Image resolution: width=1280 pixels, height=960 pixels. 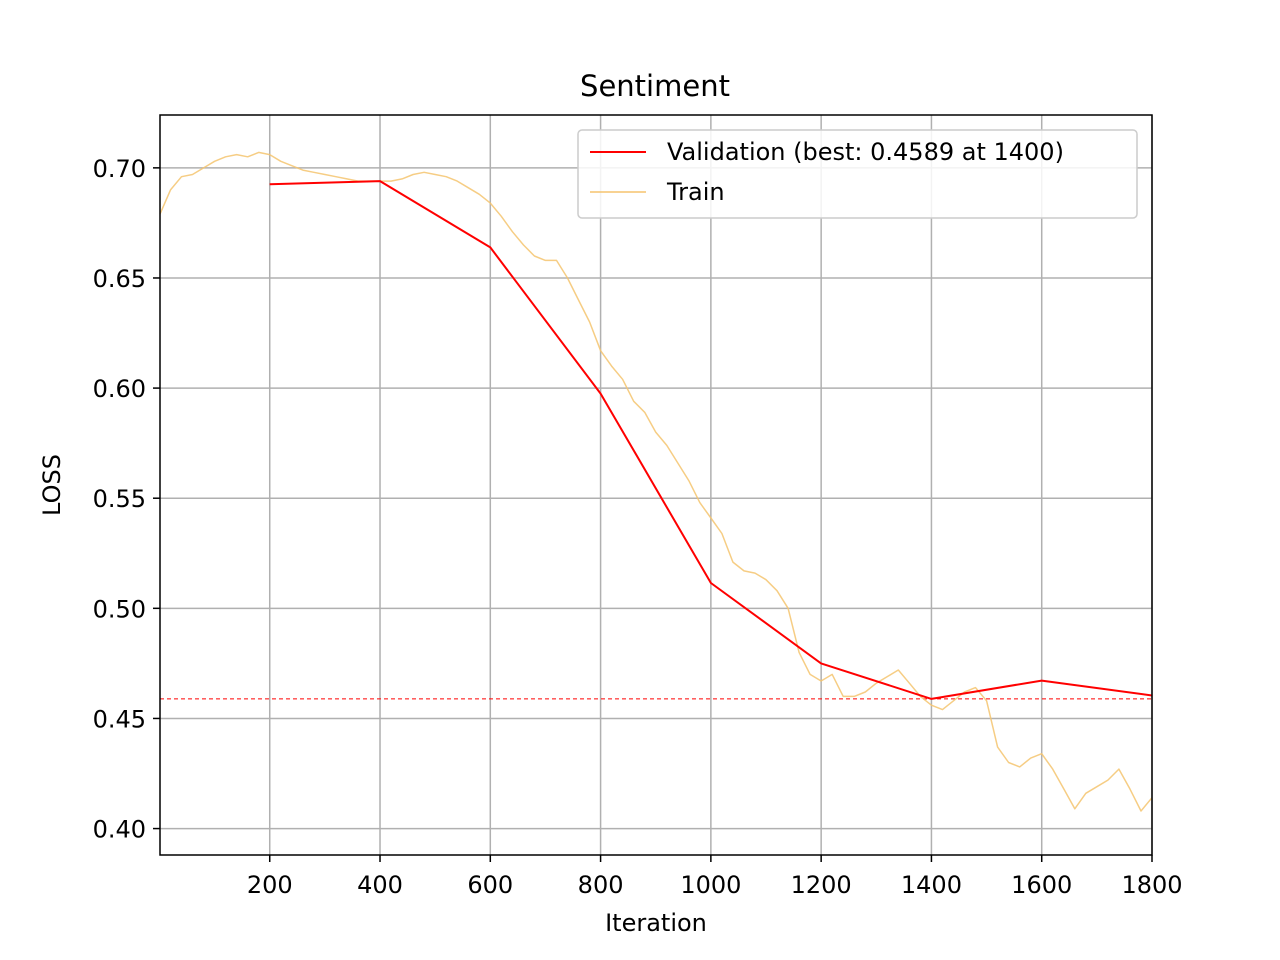 I want to click on y-tick-label: 0.40, so click(x=119, y=830).